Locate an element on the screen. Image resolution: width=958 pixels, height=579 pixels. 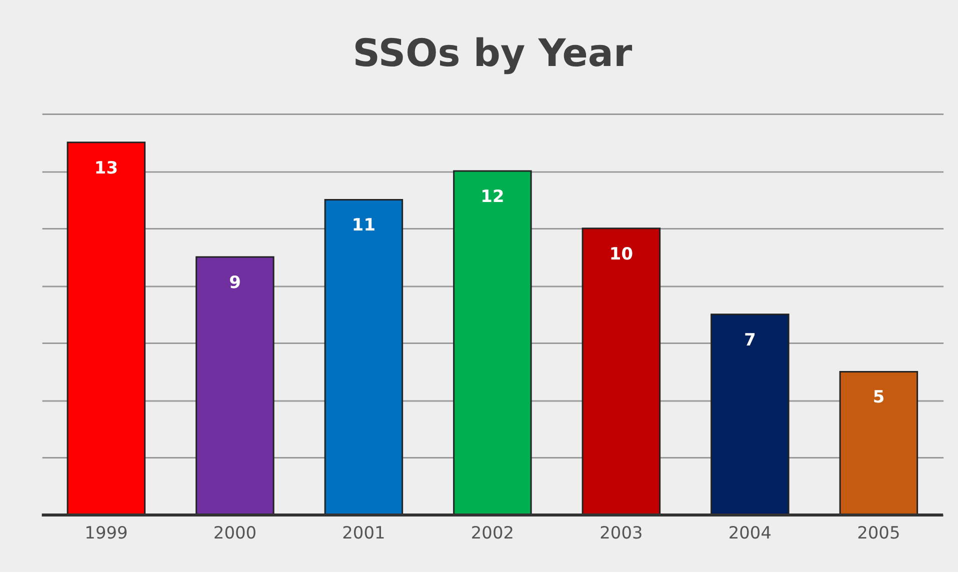
data-label: 9 is located at coordinates (235, 282).